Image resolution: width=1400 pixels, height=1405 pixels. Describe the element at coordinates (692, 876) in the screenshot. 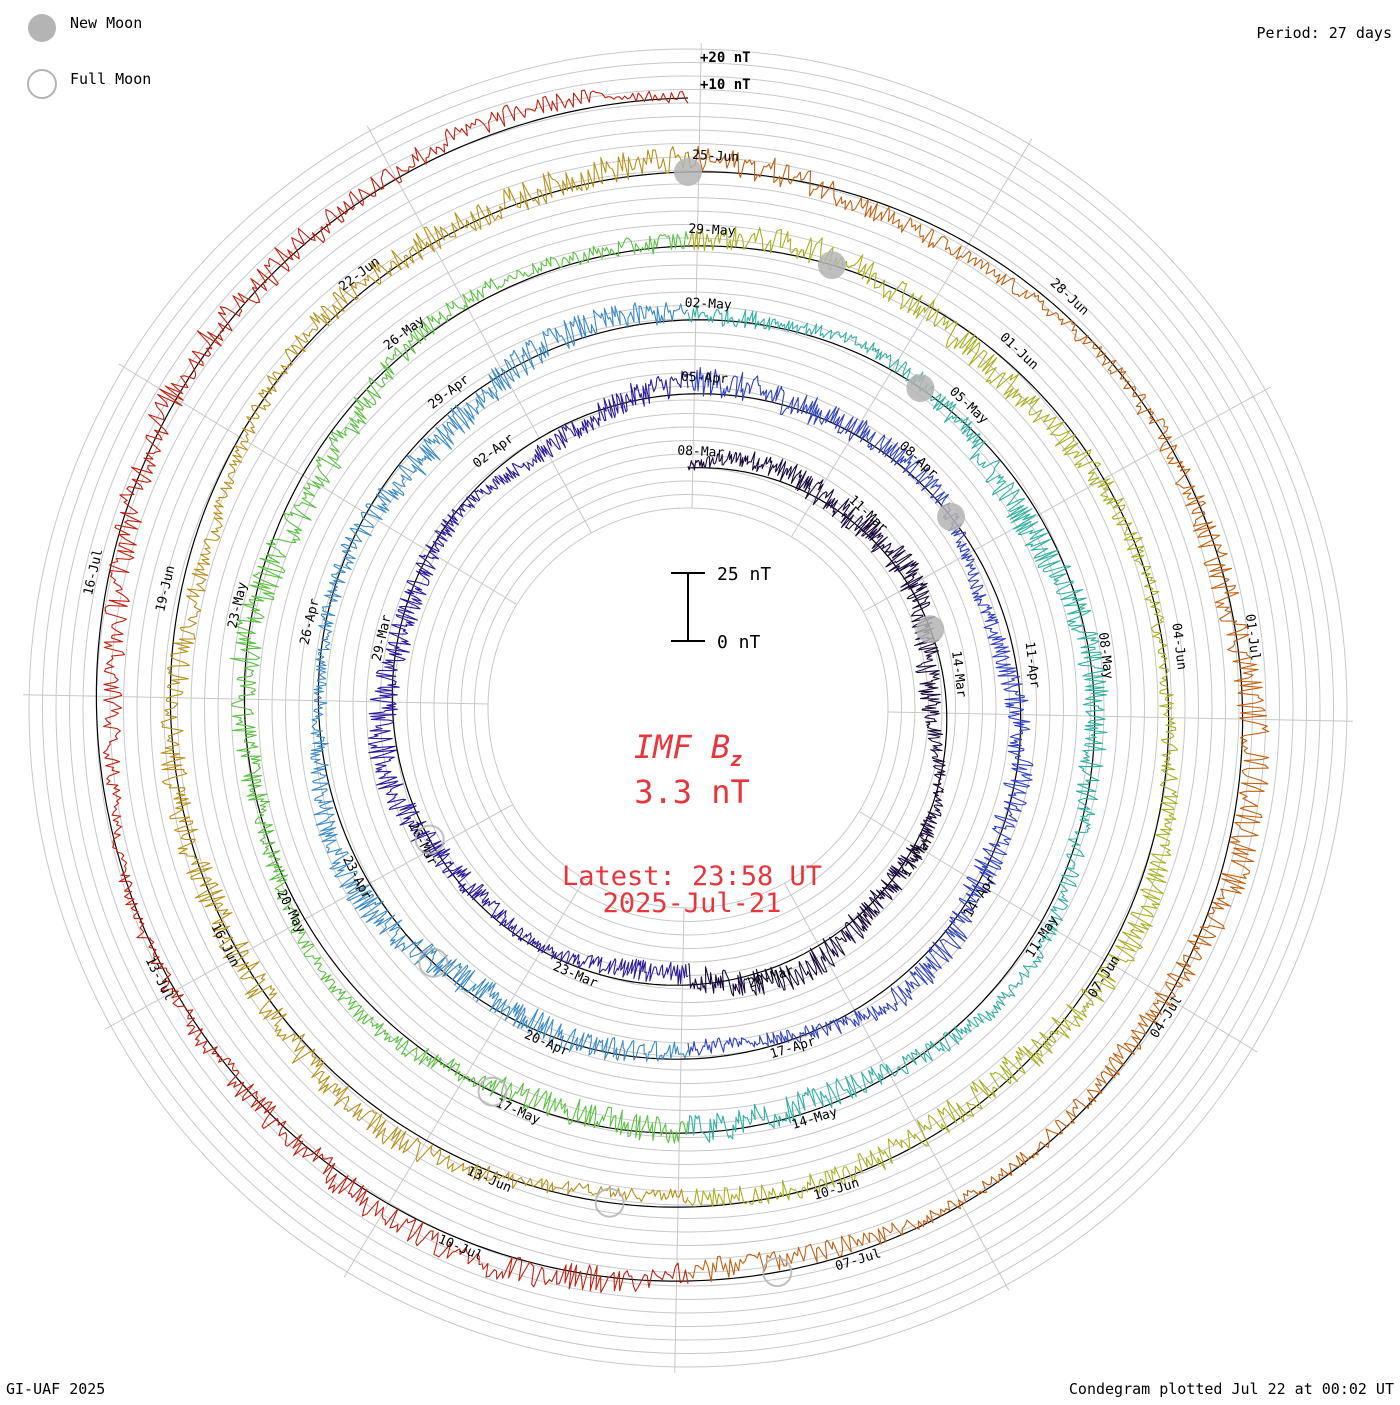

I see `latest-time: Latest: 23:58 UT` at that location.